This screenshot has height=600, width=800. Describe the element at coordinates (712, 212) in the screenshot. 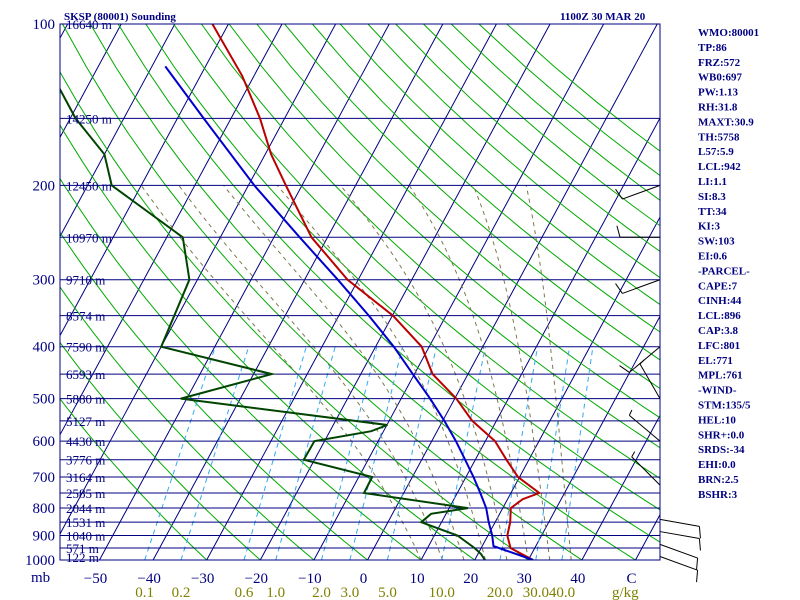

I see `index-tt34: TT:34` at that location.